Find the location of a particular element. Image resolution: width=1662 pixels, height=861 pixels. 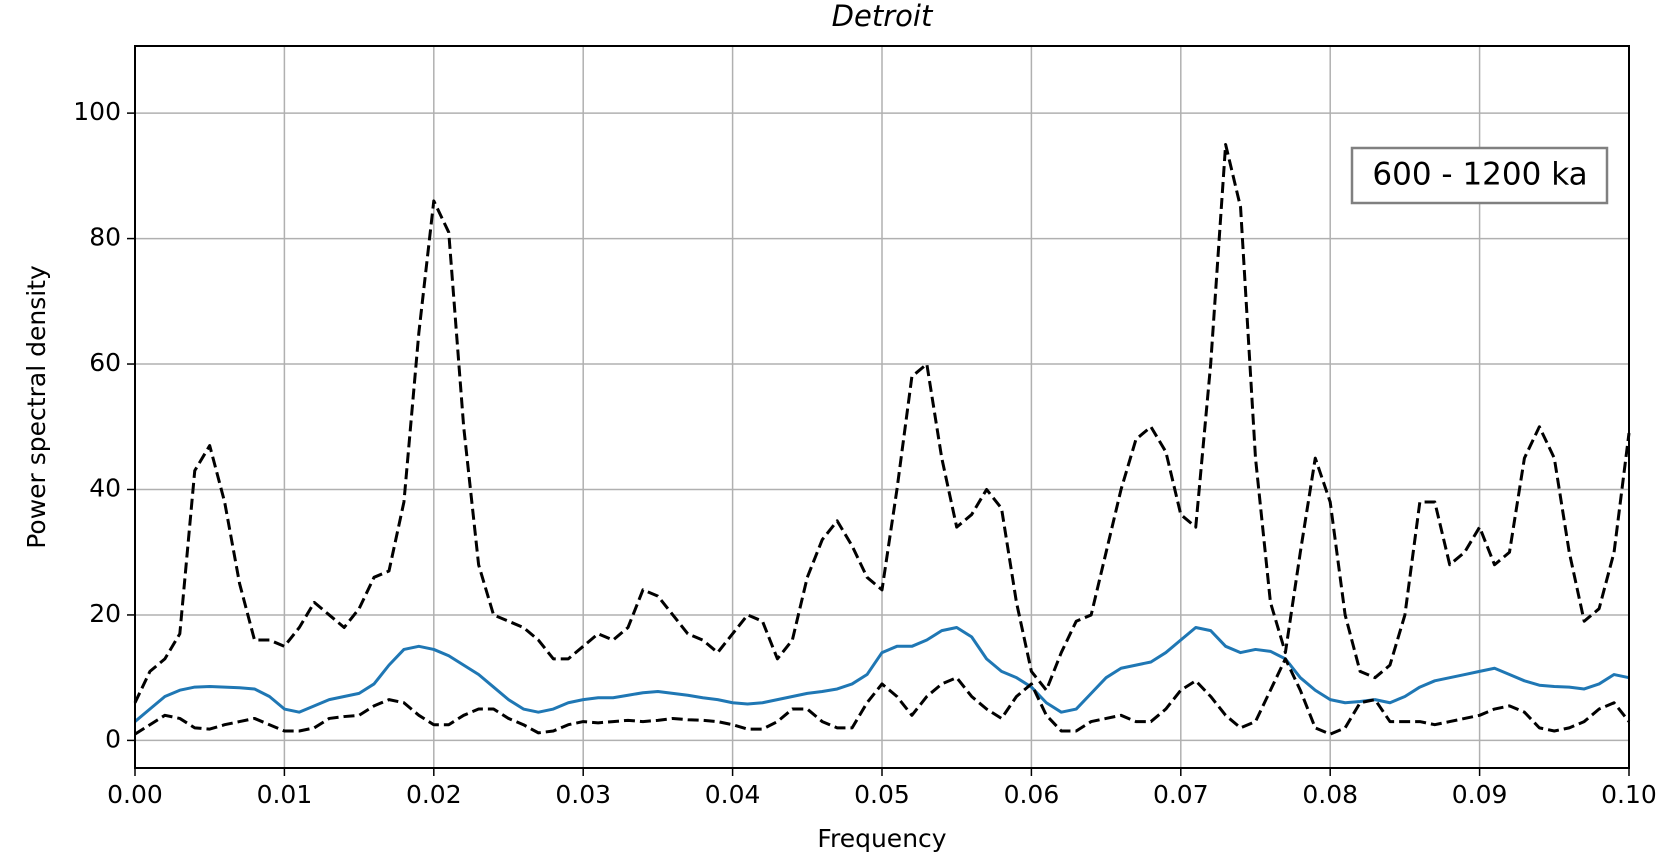

x-tick-label: 0.06 is located at coordinates (1032, 794).